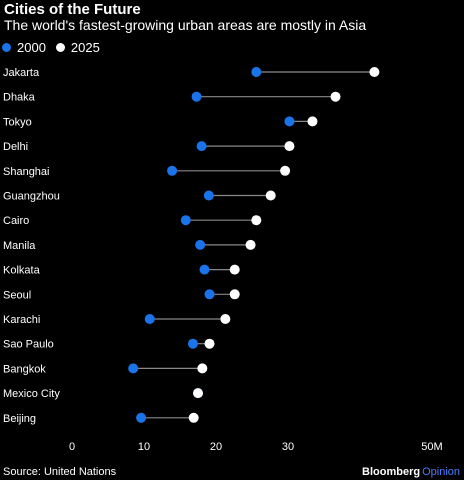 The width and height of the screenshot is (464, 480). Describe the element at coordinates (103, 394) in the screenshot. I see `chart-row: Mexico City` at that location.